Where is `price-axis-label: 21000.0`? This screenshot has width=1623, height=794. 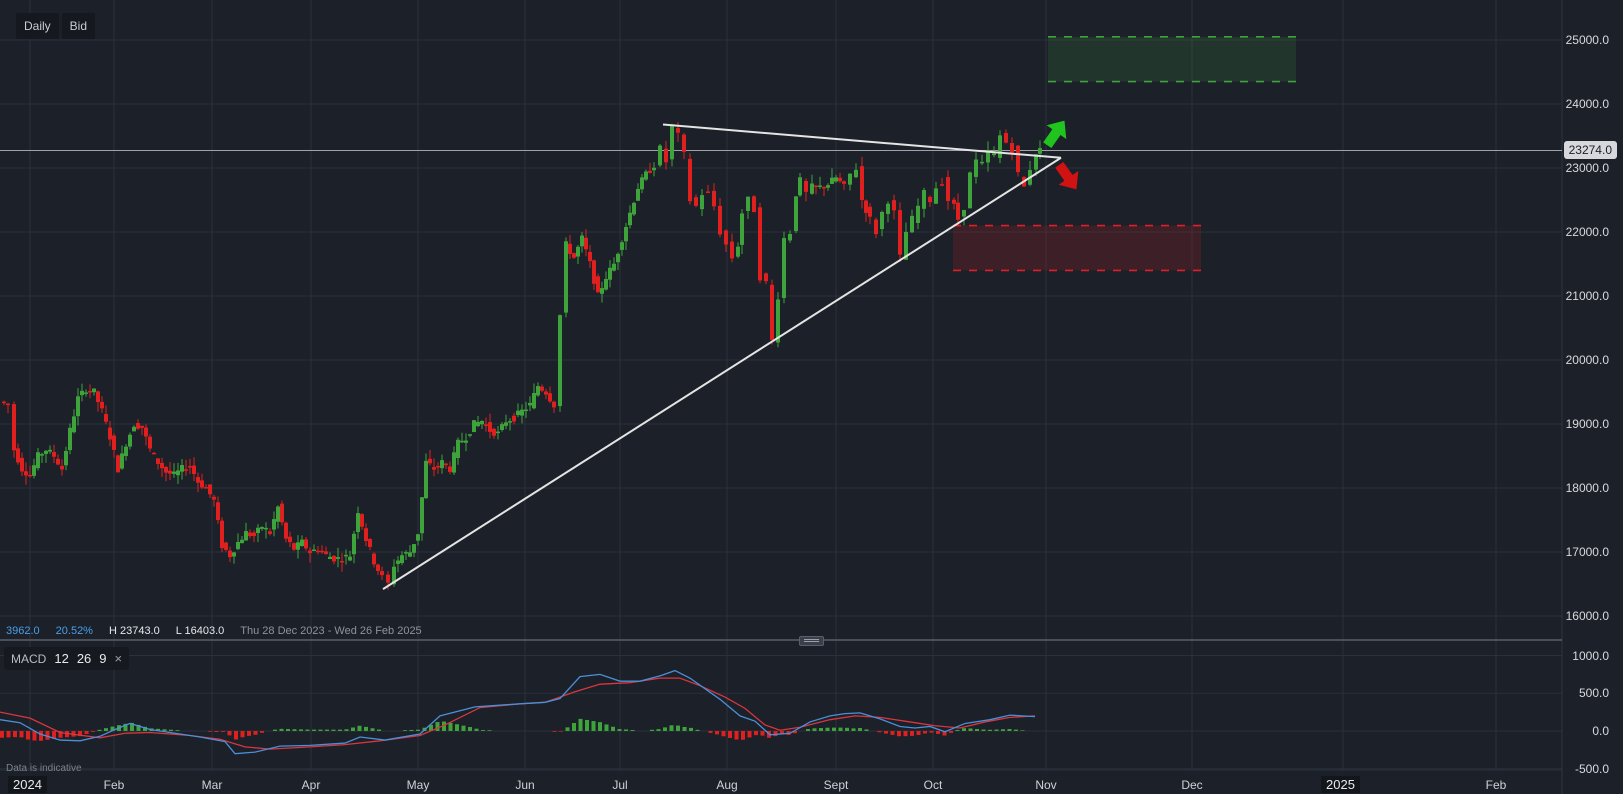
price-axis-label: 21000.0 is located at coordinates (1587, 296).